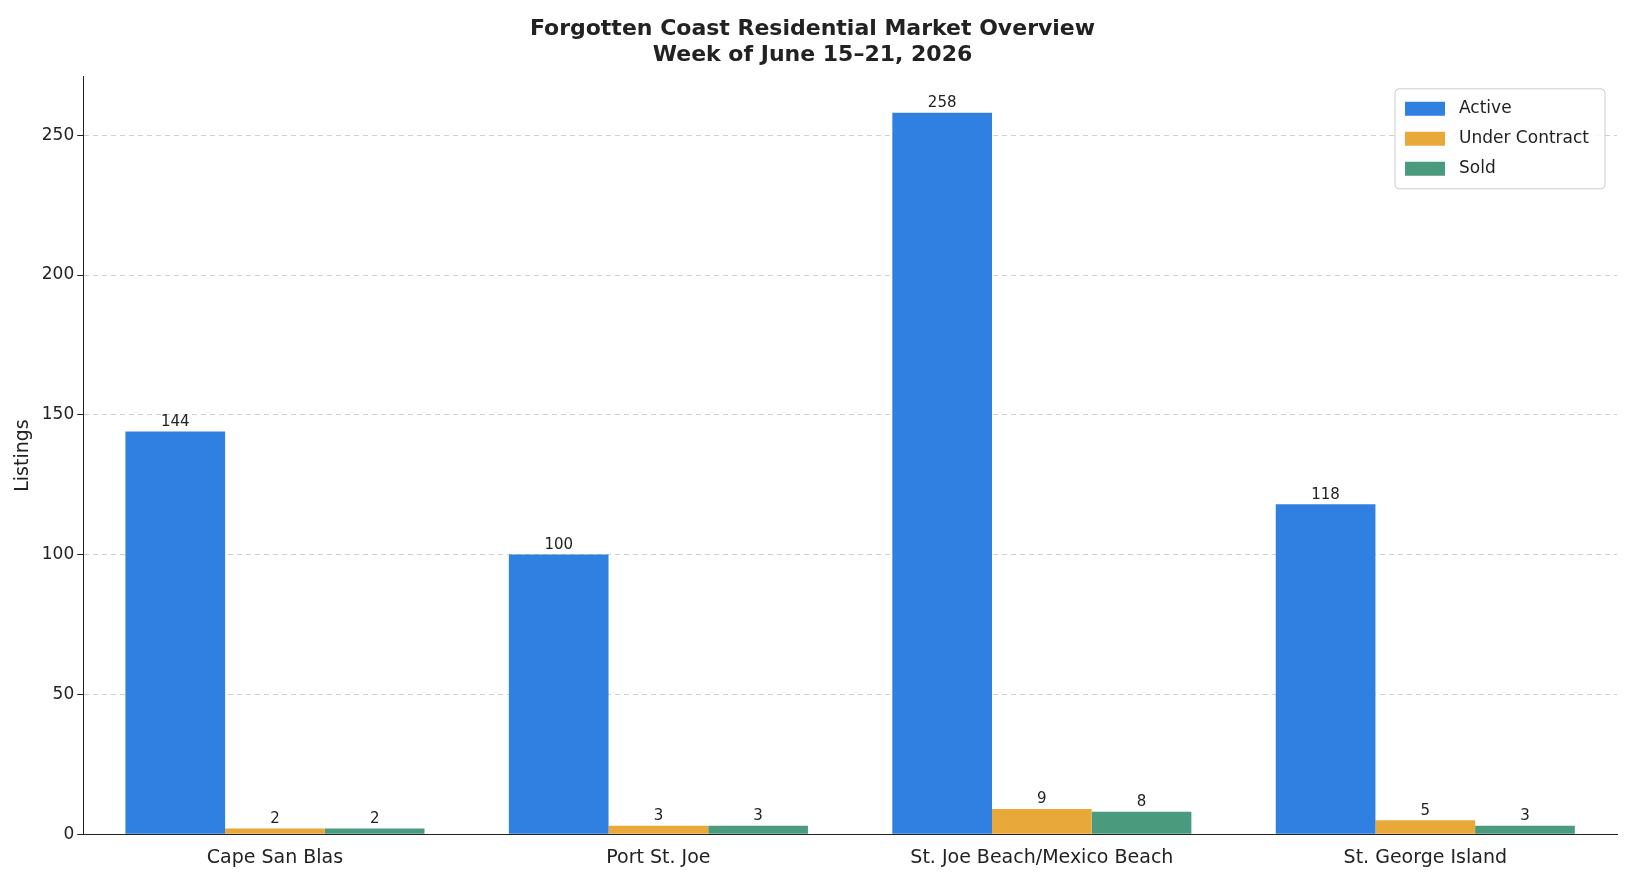 The width and height of the screenshot is (1635, 883). Describe the element at coordinates (63, 692) in the screenshot. I see `y-tick-label: 50` at that location.